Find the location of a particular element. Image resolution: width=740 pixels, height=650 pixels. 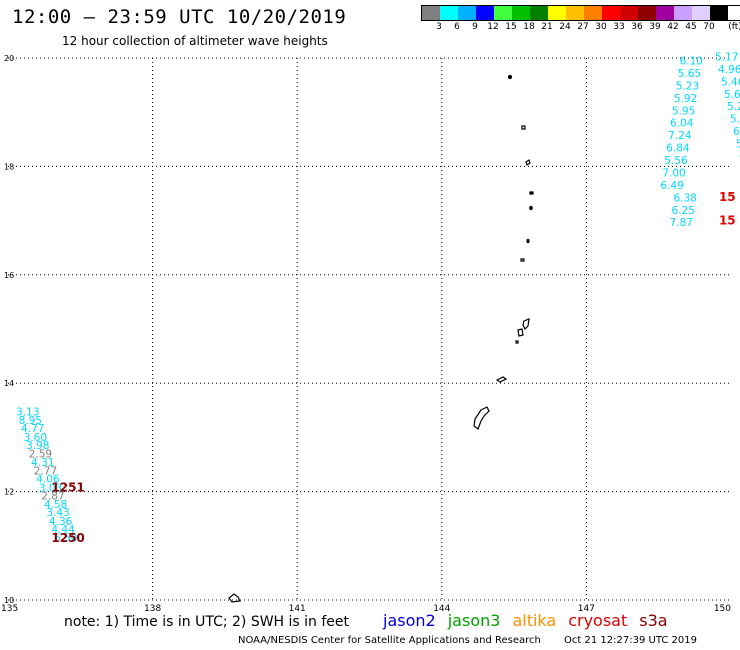

altimeter-track-right-b: 5.174.965.465.65.25.6.56 is located at coordinates (727, 107).